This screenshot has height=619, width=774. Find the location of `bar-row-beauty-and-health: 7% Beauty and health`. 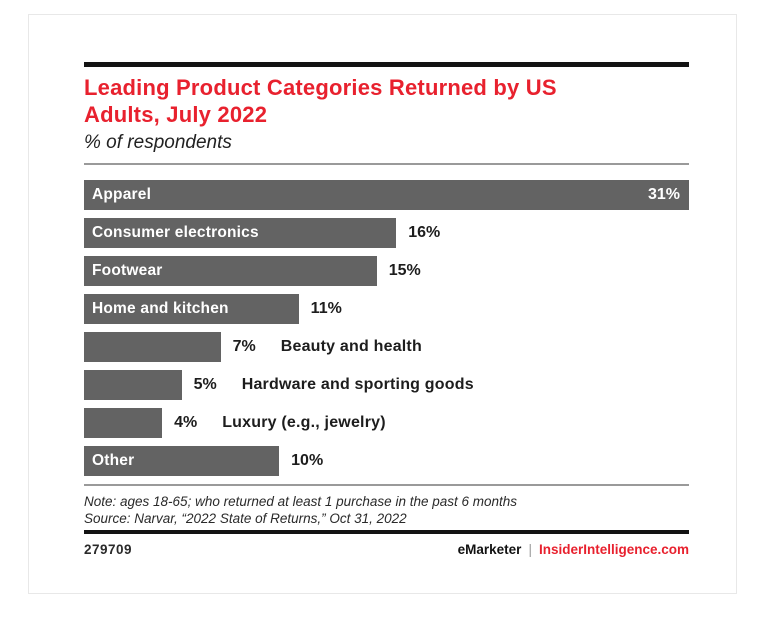

bar-row-beauty-and-health: 7% Beauty and health is located at coordinates (386, 347).